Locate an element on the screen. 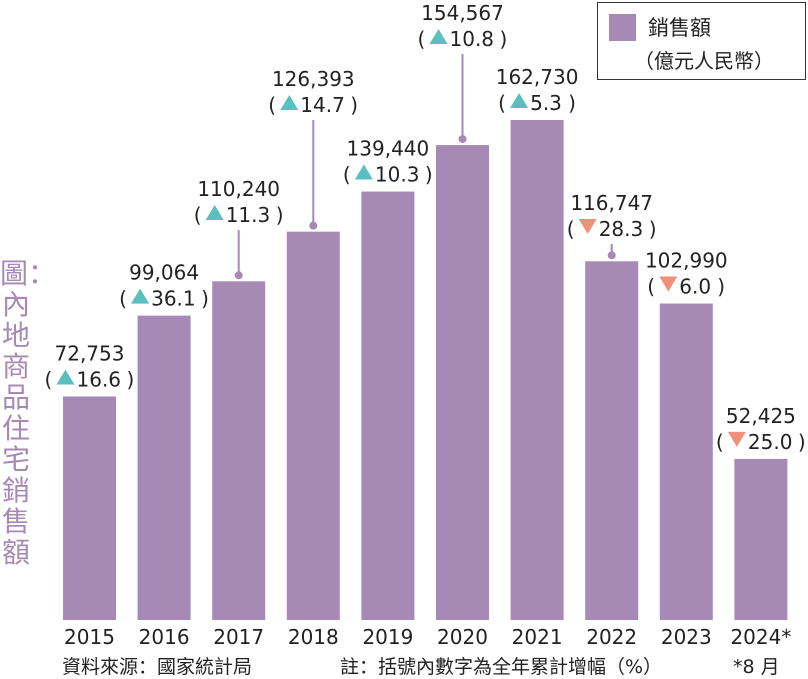 Image resolution: width=808 pixels, height=679 pixels. bar-2015 is located at coordinates (89, 508).